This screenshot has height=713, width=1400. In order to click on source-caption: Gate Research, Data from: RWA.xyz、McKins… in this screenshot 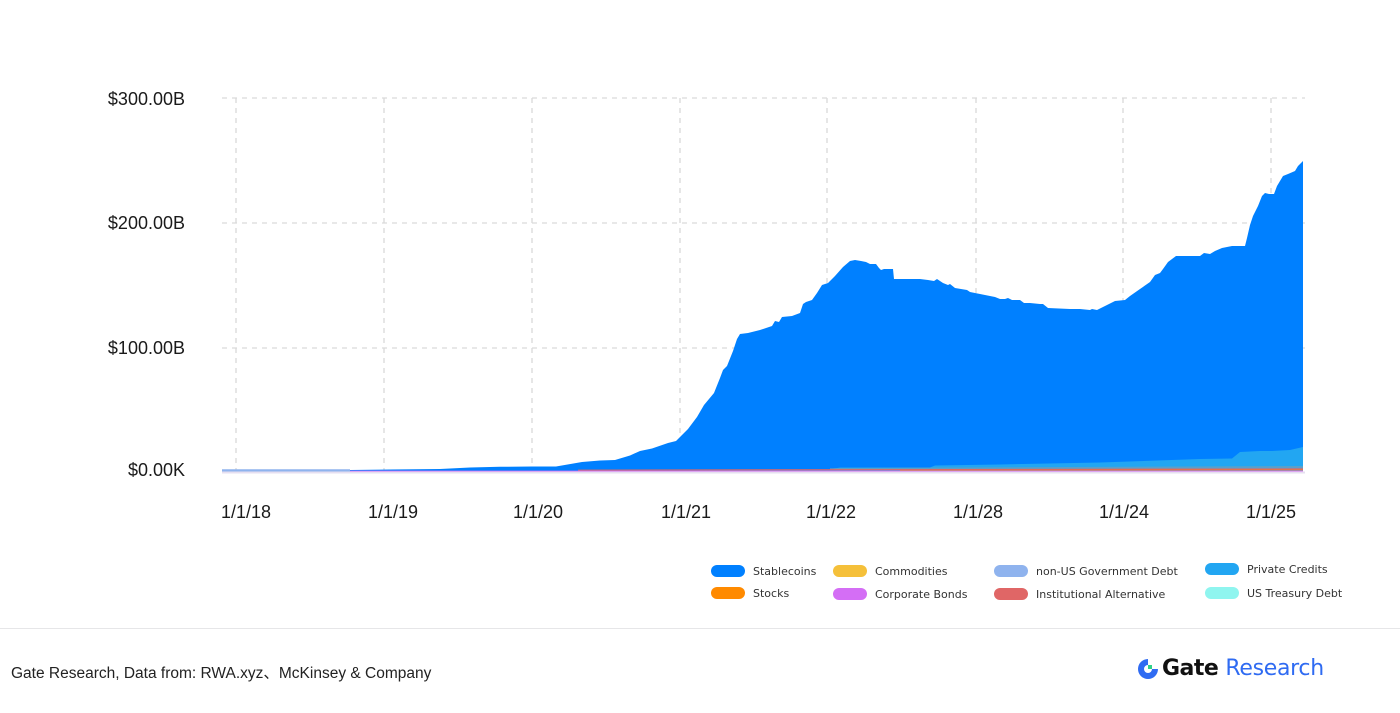, I will do `click(221, 673)`.